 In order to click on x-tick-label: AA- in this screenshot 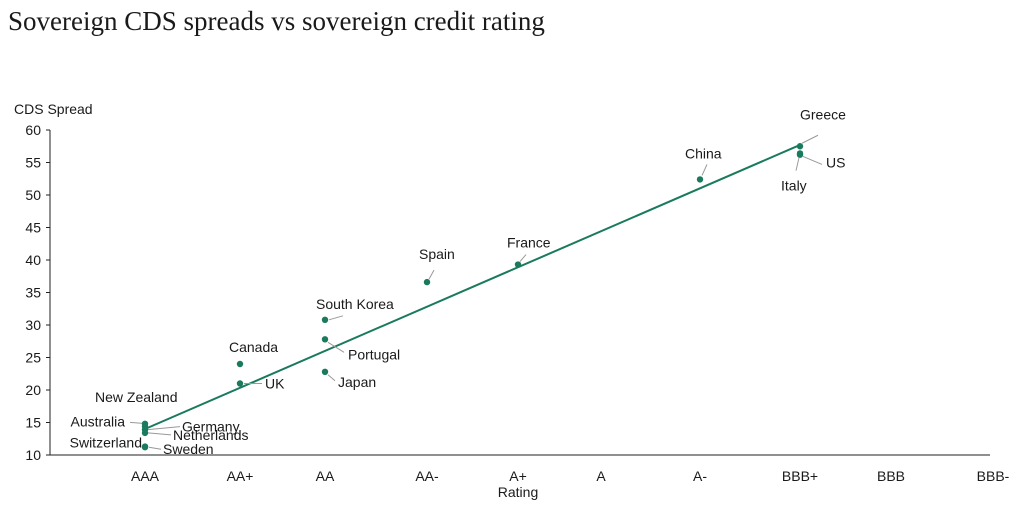, I will do `click(427, 476)`.